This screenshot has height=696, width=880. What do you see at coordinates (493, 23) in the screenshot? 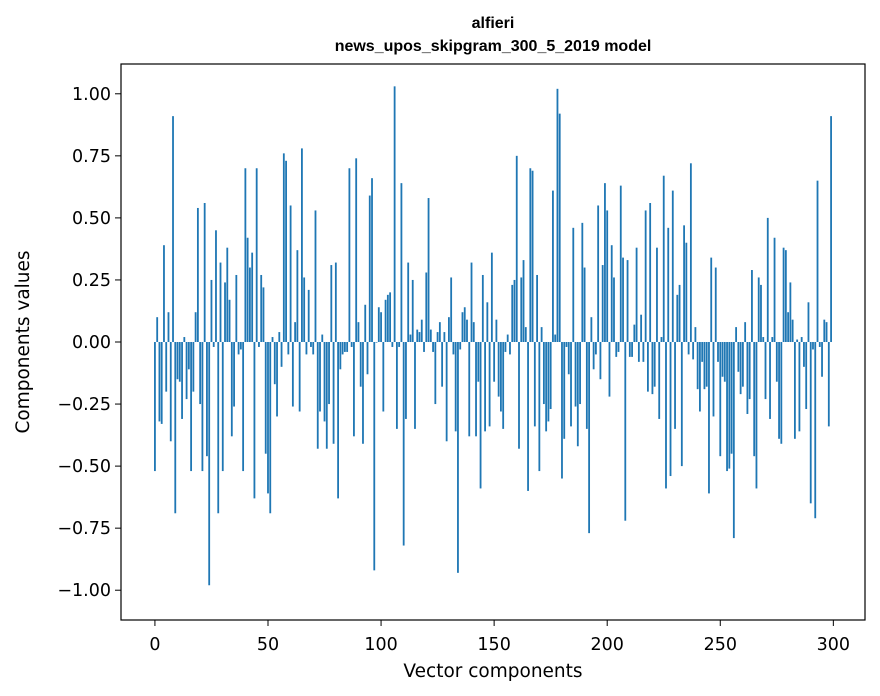
I see `chart-title-line1: alfieri` at bounding box center [493, 23].